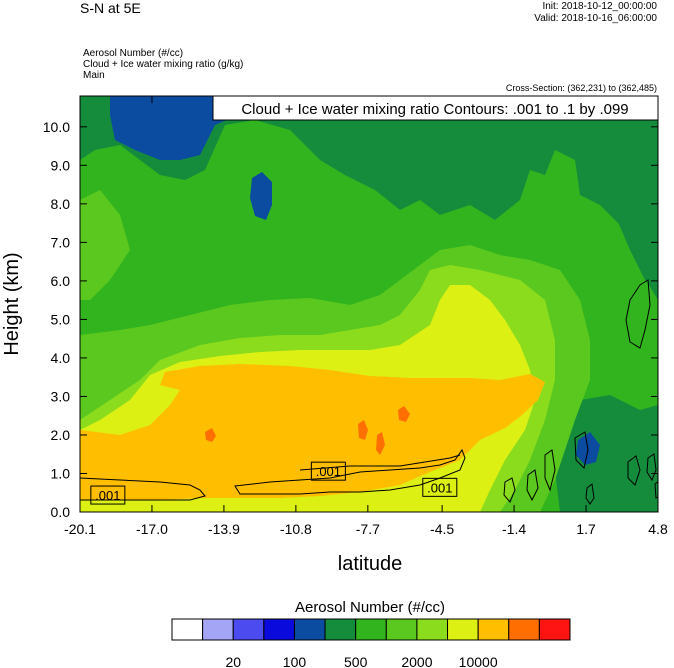 This screenshot has height=668, width=674. I want to click on field-orange, so click(312, 432).